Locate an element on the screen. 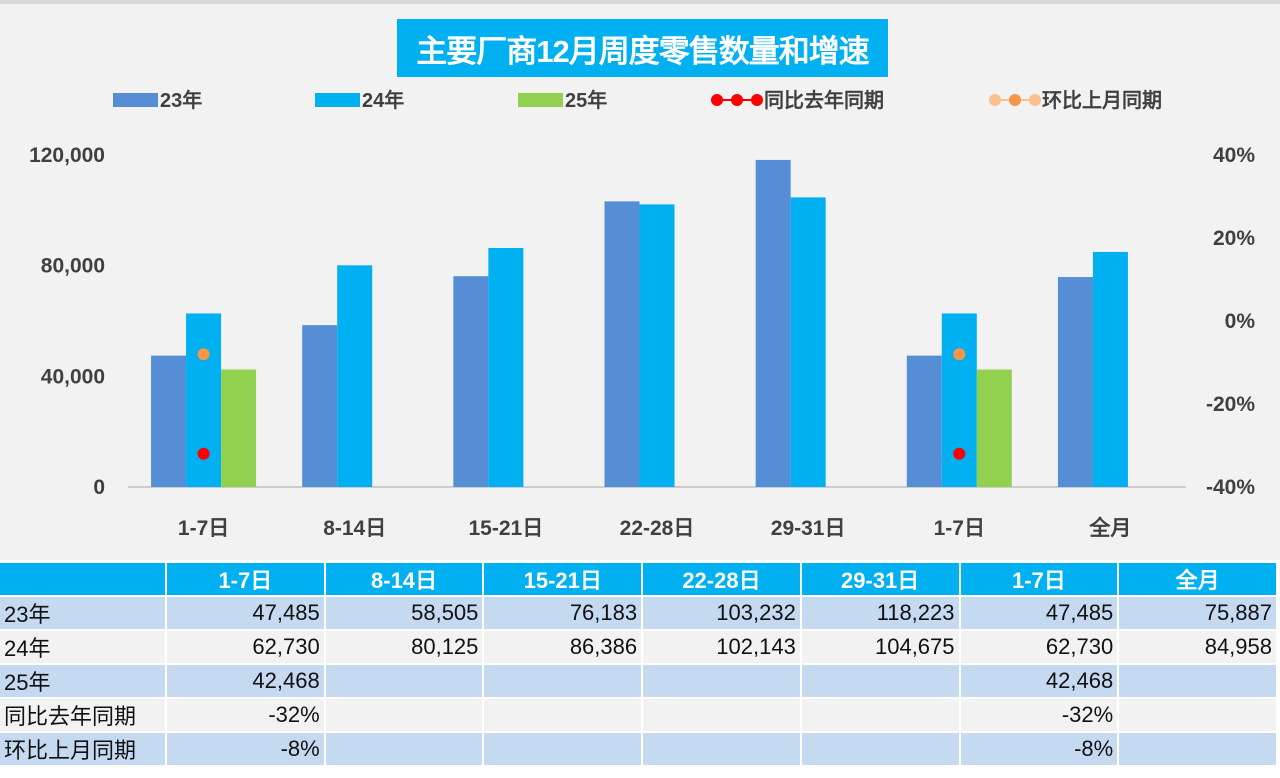 The width and height of the screenshot is (1280, 778). table-cell: 84,958 is located at coordinates (1197, 647).